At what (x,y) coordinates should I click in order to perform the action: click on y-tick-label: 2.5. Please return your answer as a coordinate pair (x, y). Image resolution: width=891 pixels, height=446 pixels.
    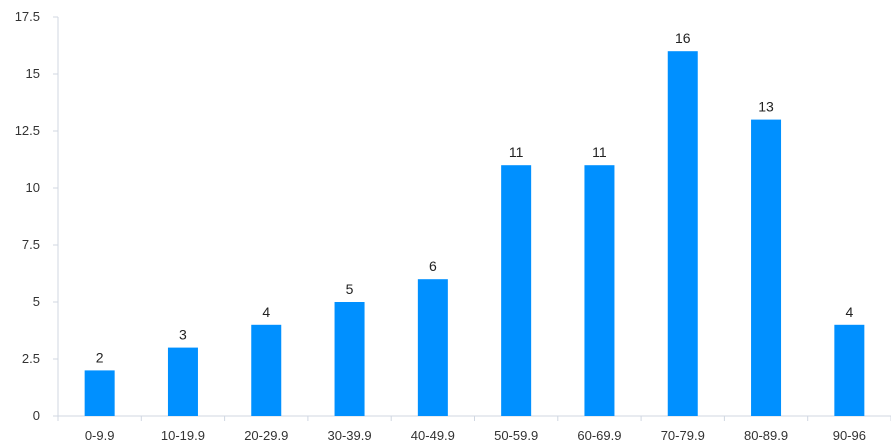
    Looking at the image, I should click on (31, 358).